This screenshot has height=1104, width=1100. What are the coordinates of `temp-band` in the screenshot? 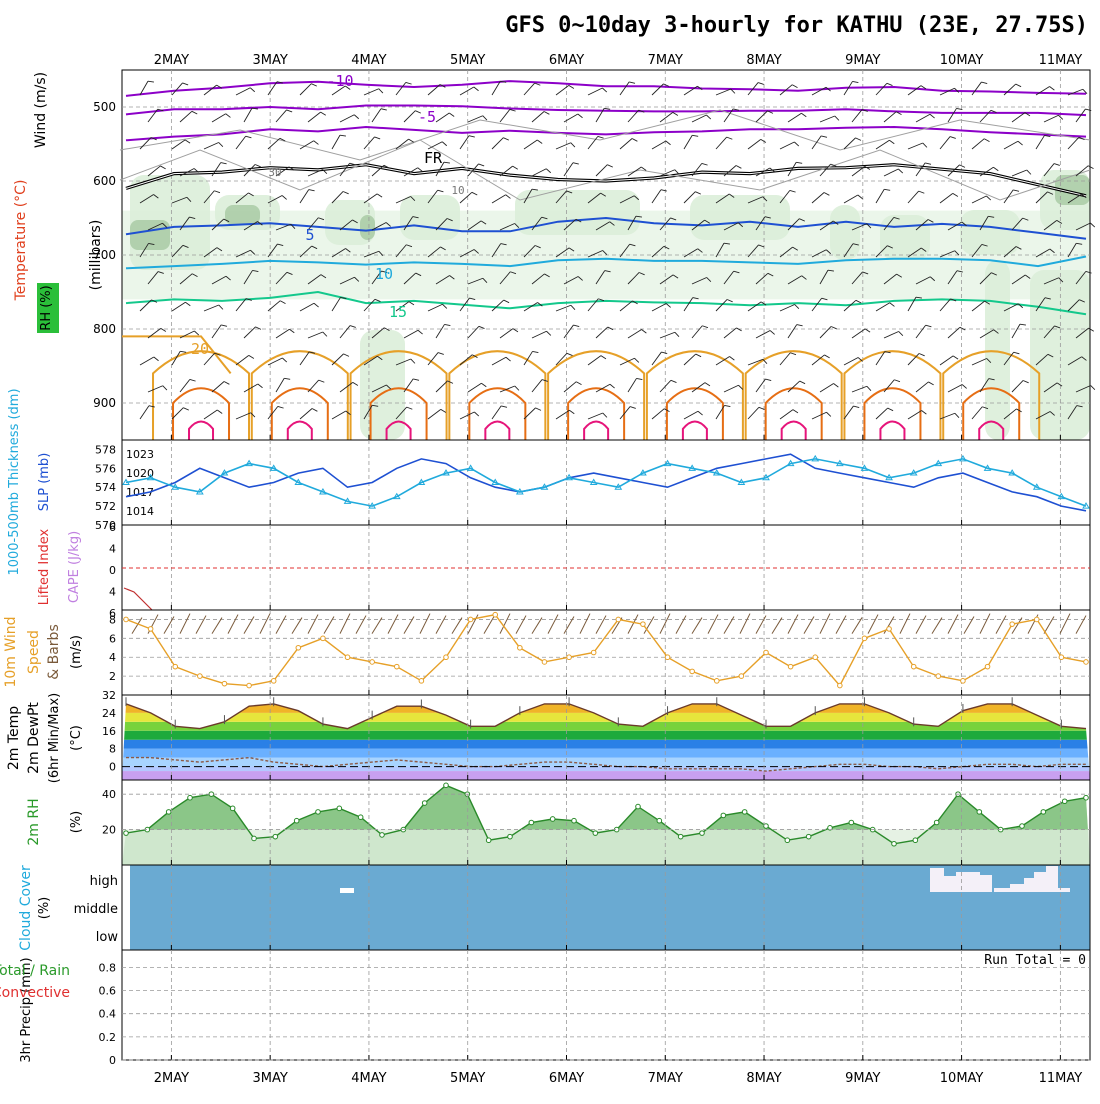 It's located at (606, 744).